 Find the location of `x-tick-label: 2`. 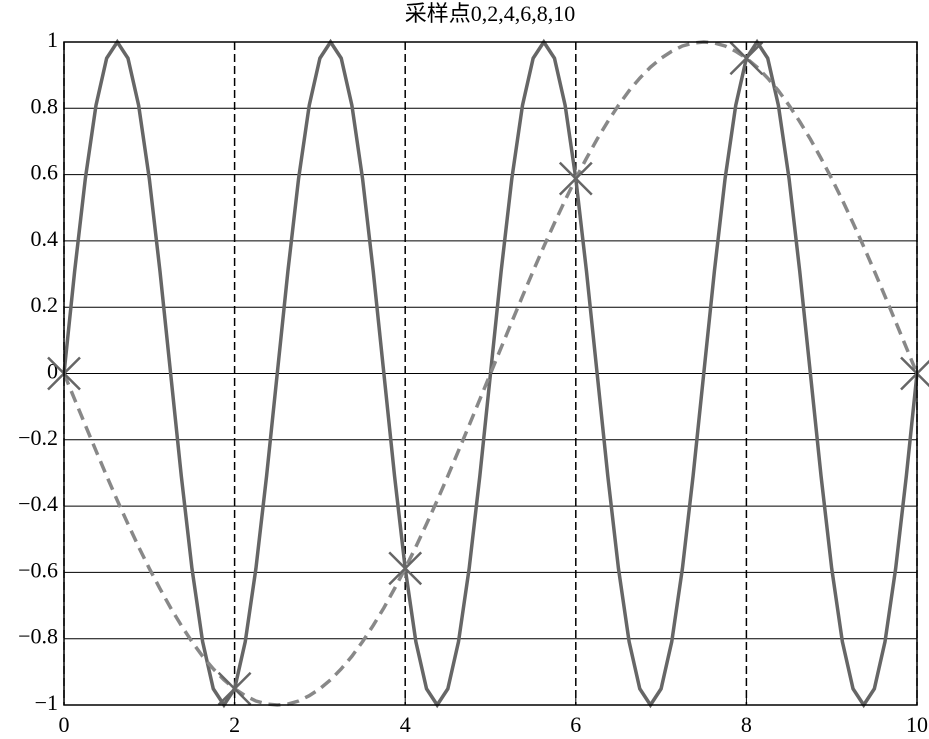

x-tick-label: 2 is located at coordinates (234, 724).